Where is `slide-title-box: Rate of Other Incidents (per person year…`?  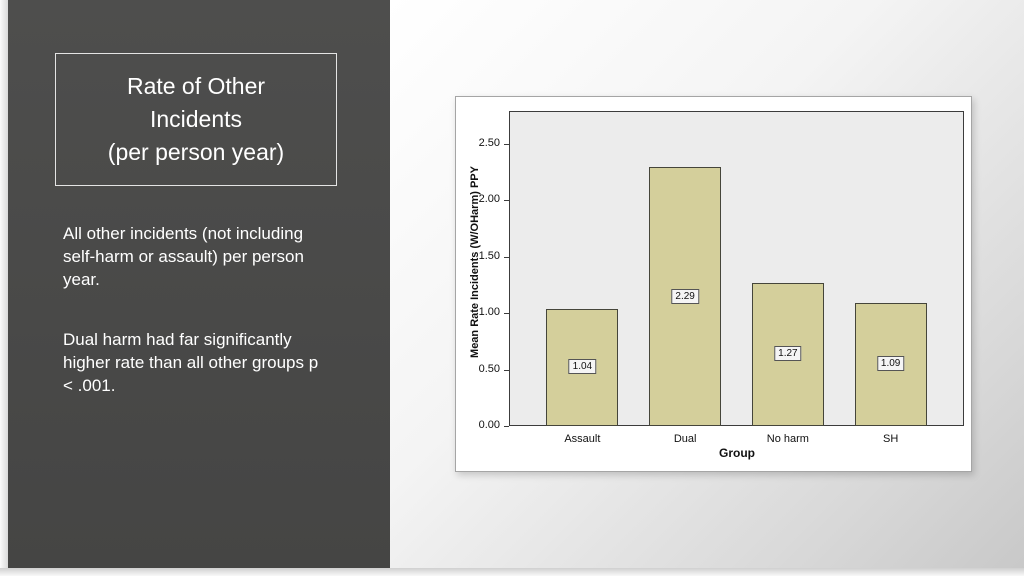 slide-title-box: Rate of Other Incidents (per person year… is located at coordinates (196, 119).